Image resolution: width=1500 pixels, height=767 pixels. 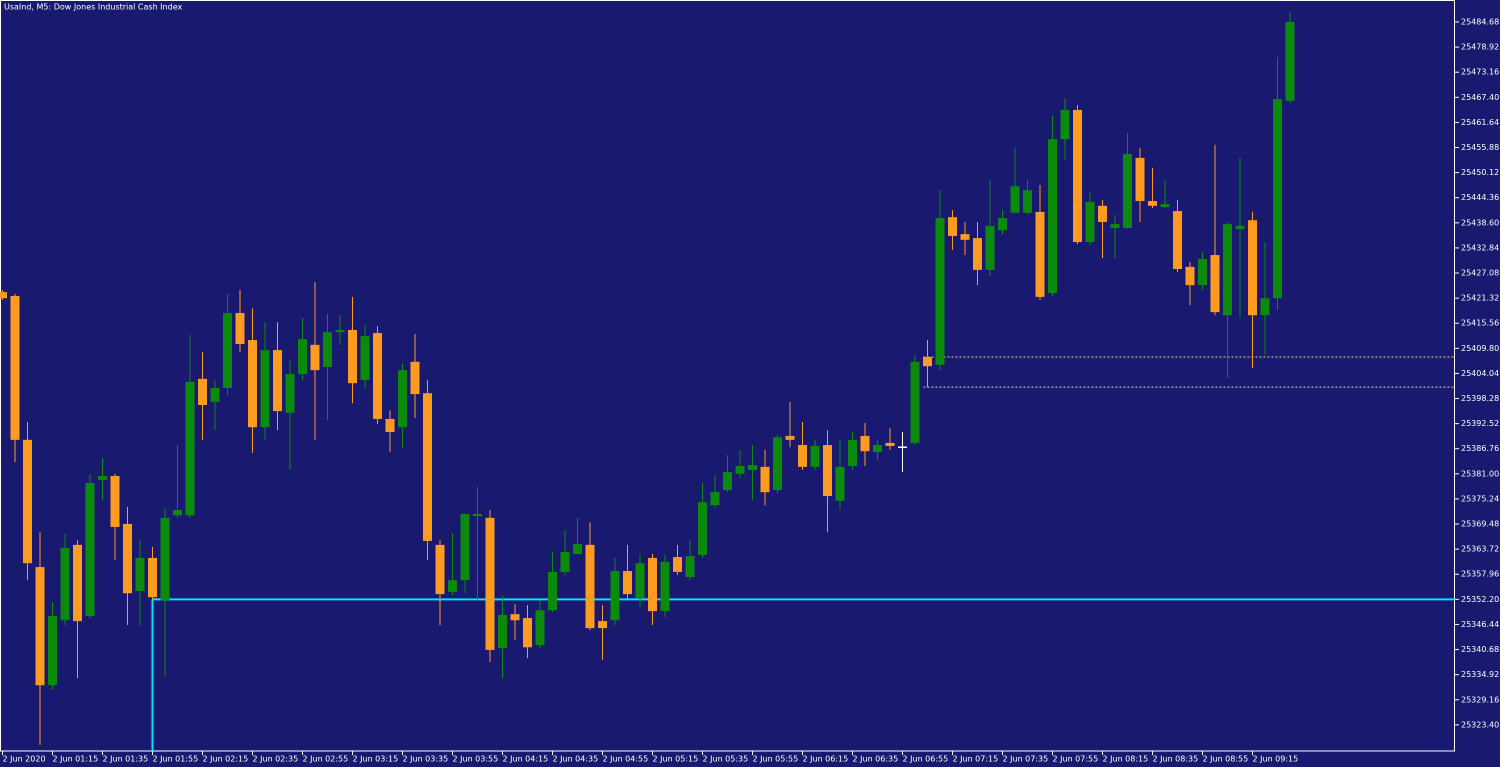 What do you see at coordinates (126, 759) in the screenshot?
I see `x-tick-label: 2 Jun 01:35` at bounding box center [126, 759].